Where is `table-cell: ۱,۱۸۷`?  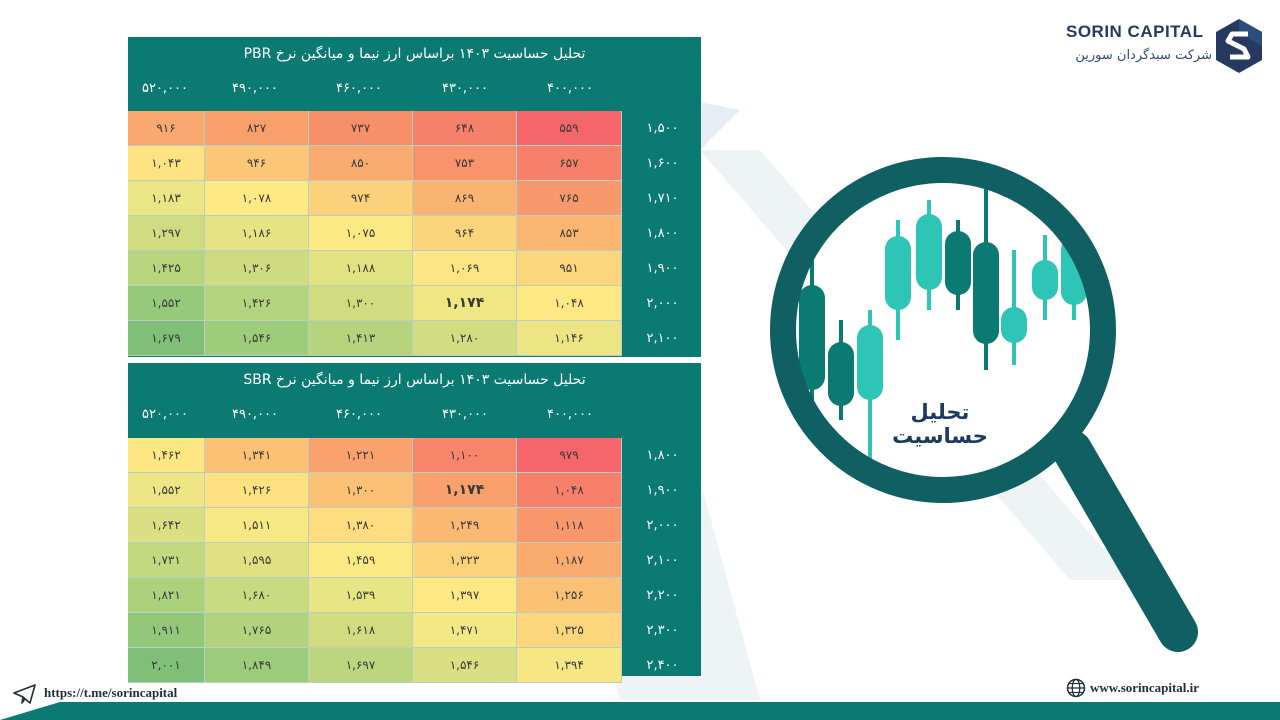
table-cell: ۱,۱۸۷ is located at coordinates (569, 560).